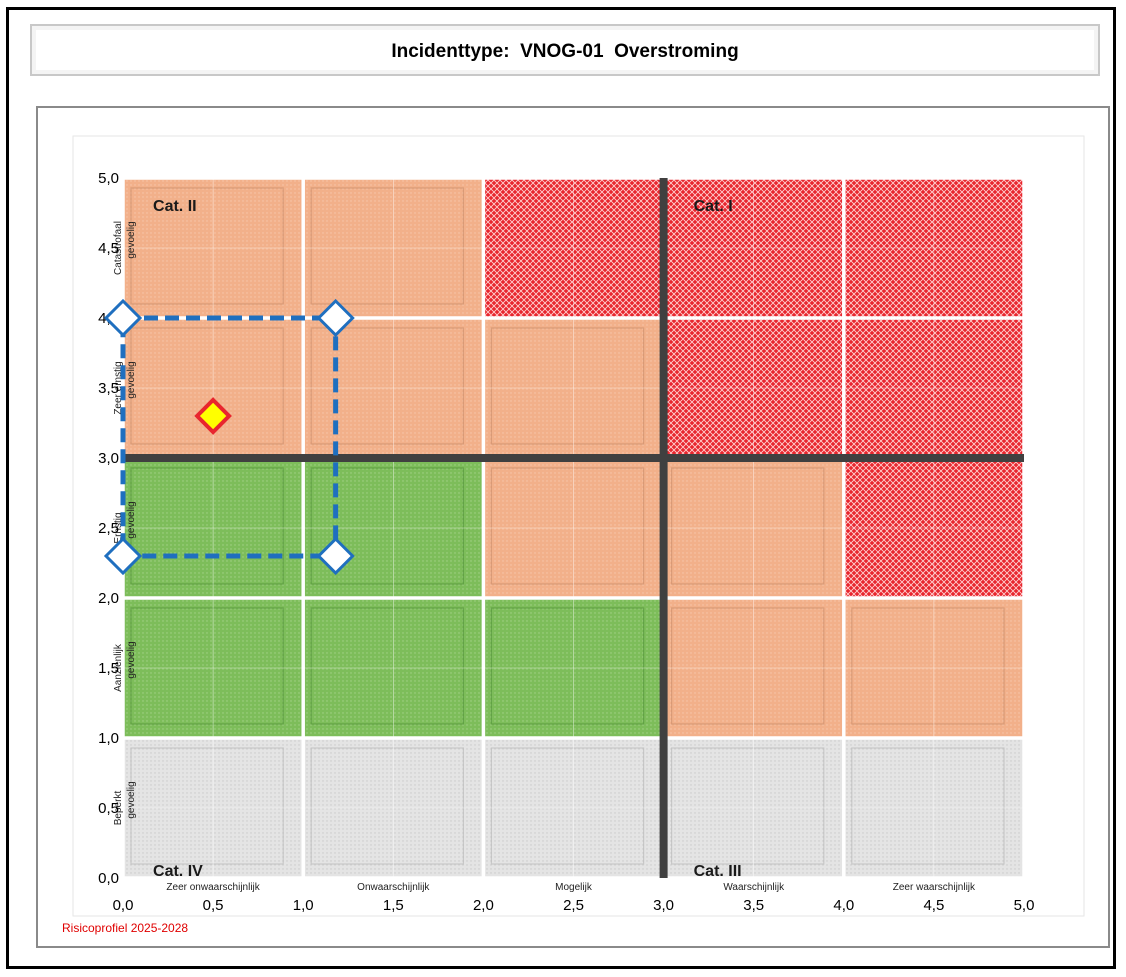 This screenshot has height=977, width=1126. I want to click on y-tick-label: 1,5, so click(108, 668).